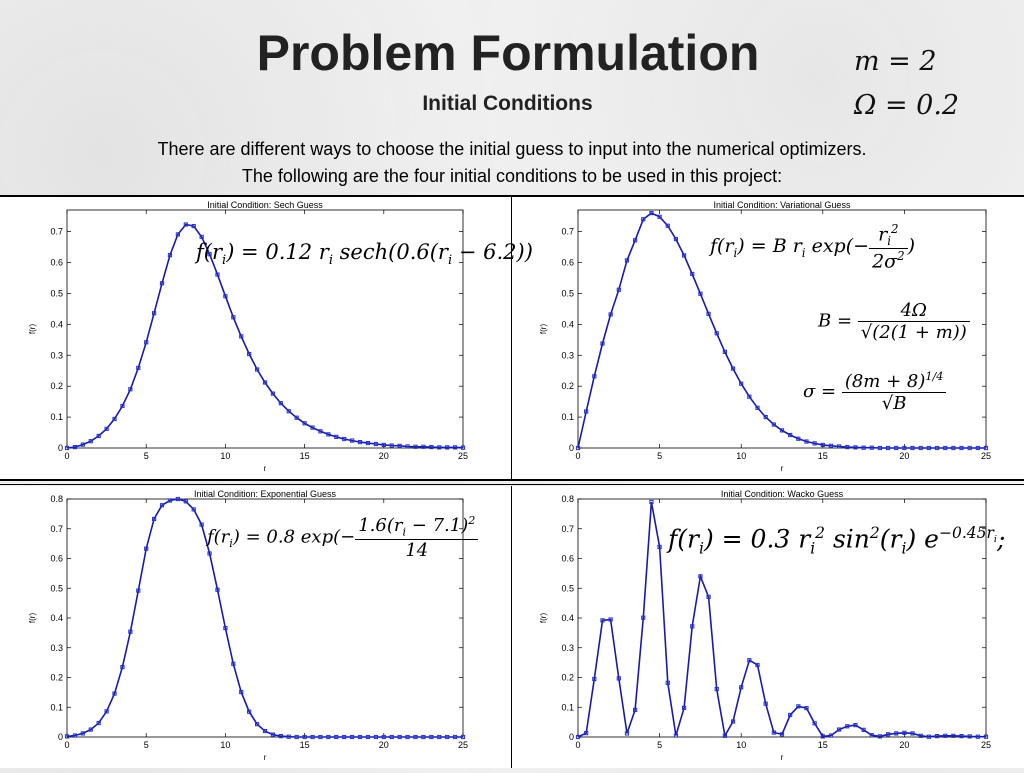 The image size is (1024, 773). I want to click on series-line, so click(264, 618).